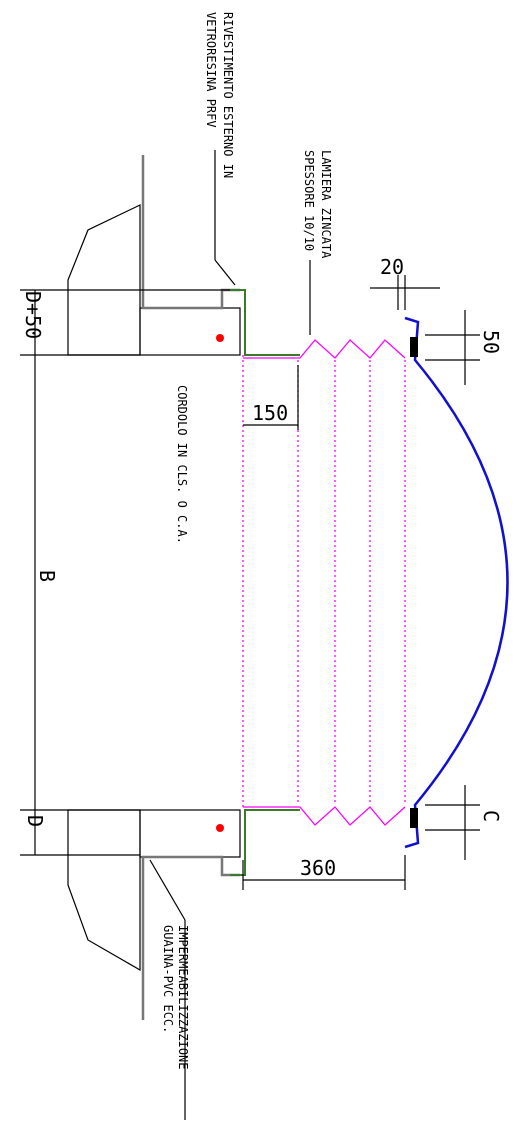 The image size is (513, 1129). I want to click on dimension: D, so click(35, 821).